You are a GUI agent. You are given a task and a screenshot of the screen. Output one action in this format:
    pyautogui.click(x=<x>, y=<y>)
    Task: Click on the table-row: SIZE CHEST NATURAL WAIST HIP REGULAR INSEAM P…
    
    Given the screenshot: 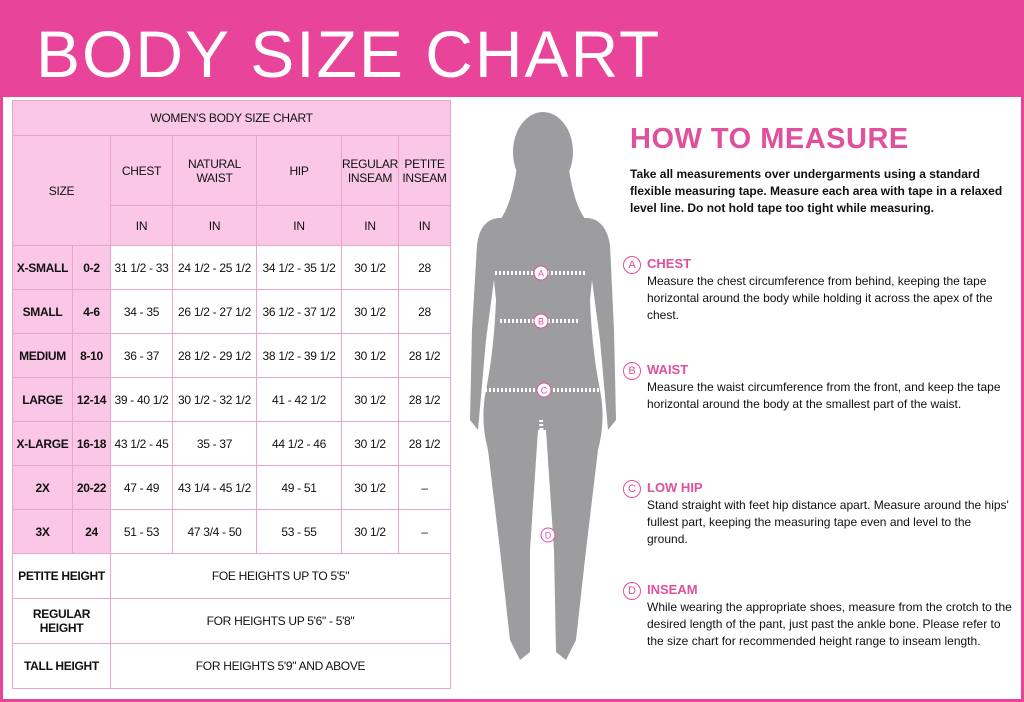 What is the action you would take?
    pyautogui.click(x=232, y=190)
    